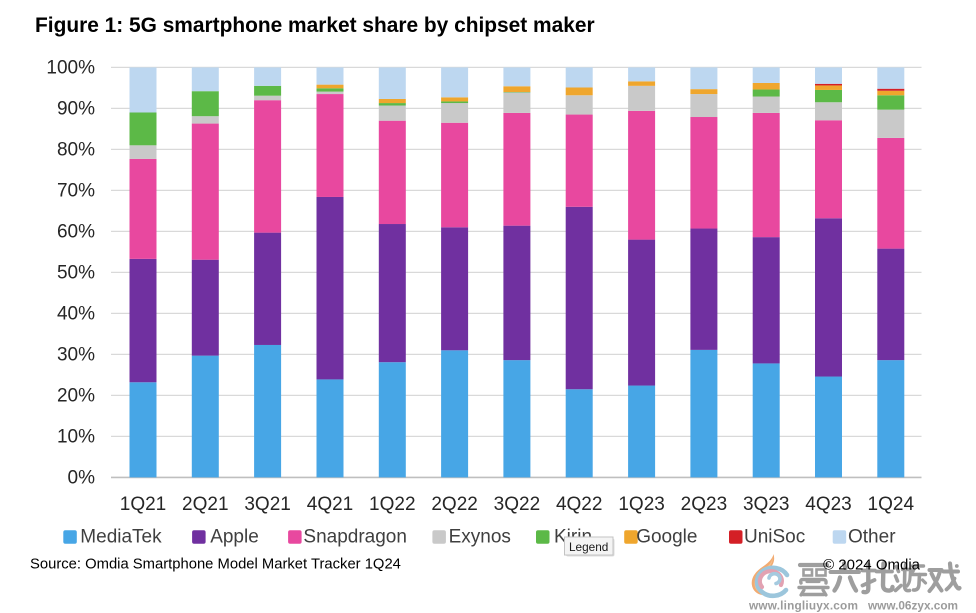 This screenshot has width=976, height=613. I want to click on svg-text: 60%, so click(76, 232).